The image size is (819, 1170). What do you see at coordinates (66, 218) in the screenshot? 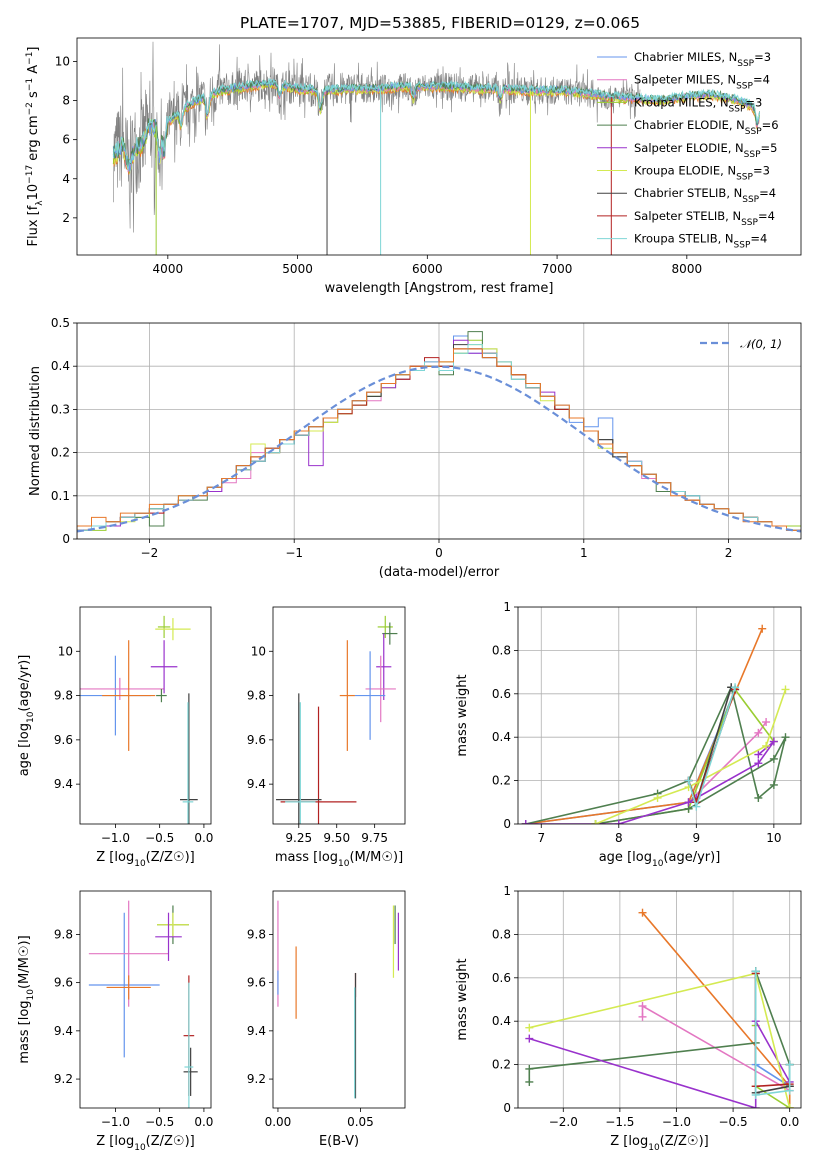
I see `y-tick-label: 2` at bounding box center [66, 218].